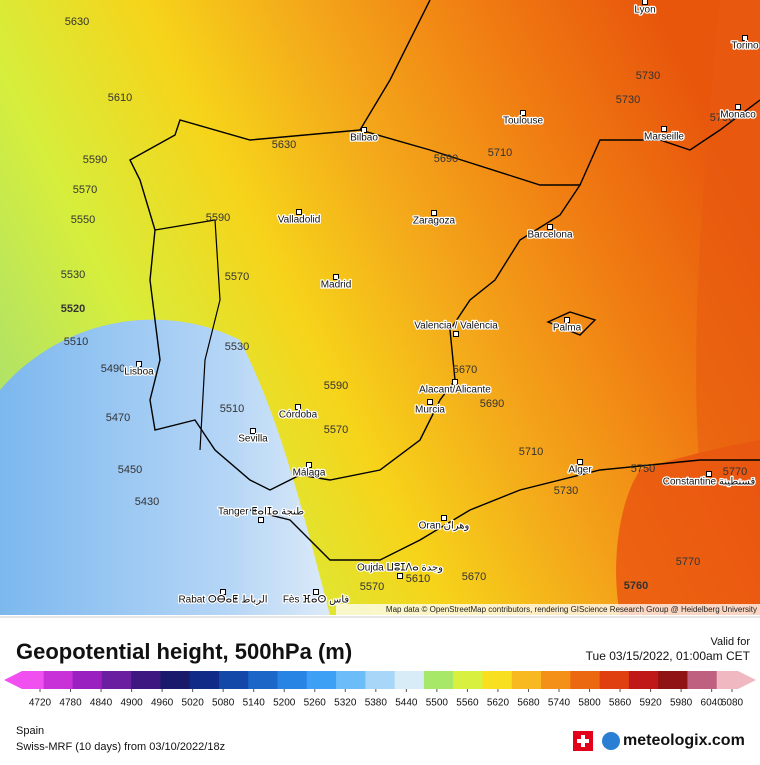 Image resolution: width=760 pixels, height=765 pixels. I want to click on city-label: Marseille, so click(664, 137).